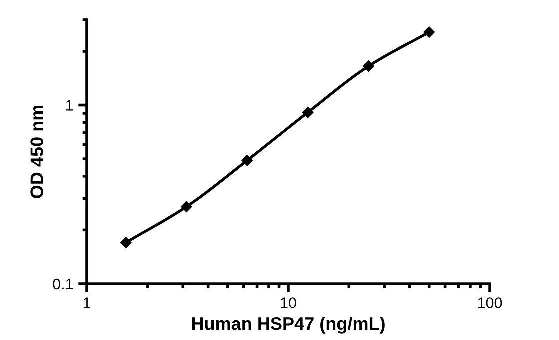  What do you see at coordinates (490, 303) in the screenshot?
I see `x-tick-label: 100` at bounding box center [490, 303].